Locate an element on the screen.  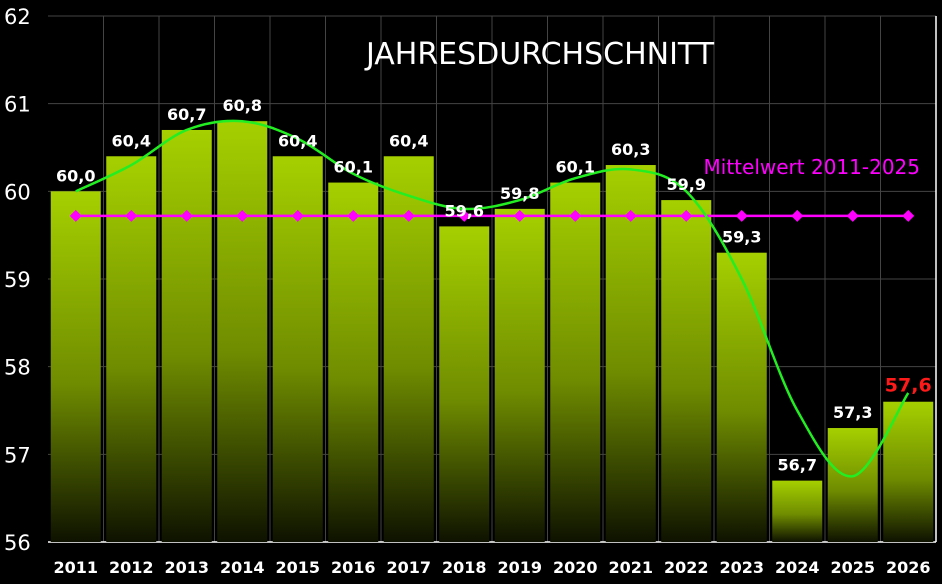
data-label: 60,7 is located at coordinates (186, 114).